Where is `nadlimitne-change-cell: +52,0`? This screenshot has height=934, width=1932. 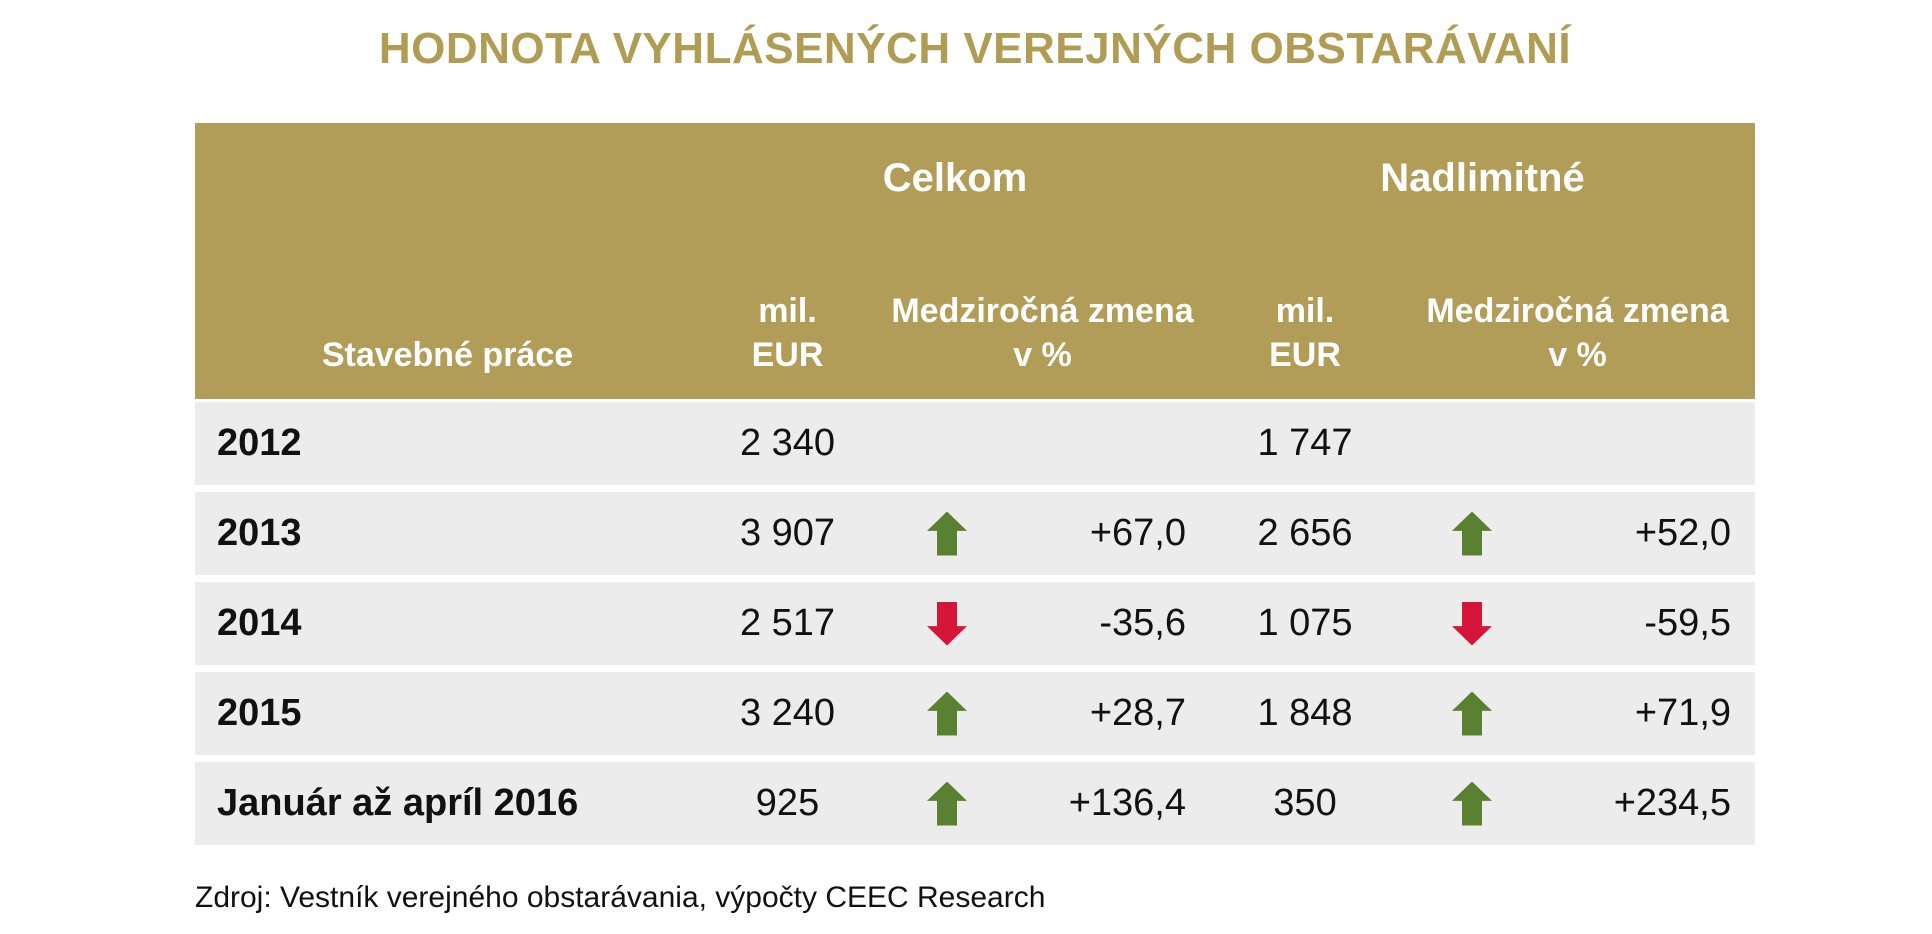 nadlimitne-change-cell: +52,0 is located at coordinates (1578, 533).